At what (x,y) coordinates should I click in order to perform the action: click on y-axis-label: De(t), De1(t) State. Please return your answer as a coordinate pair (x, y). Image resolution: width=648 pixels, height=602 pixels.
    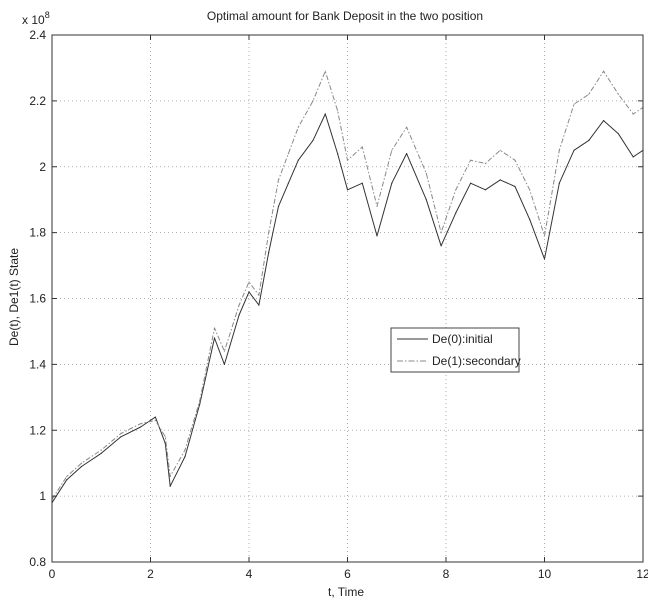
    Looking at the image, I should click on (14, 297).